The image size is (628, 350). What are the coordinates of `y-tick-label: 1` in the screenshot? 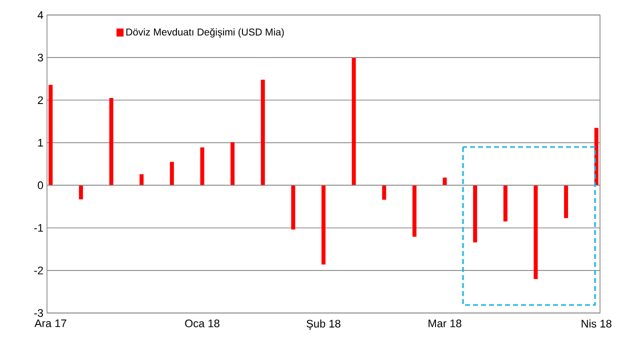 It's located at (40, 142).